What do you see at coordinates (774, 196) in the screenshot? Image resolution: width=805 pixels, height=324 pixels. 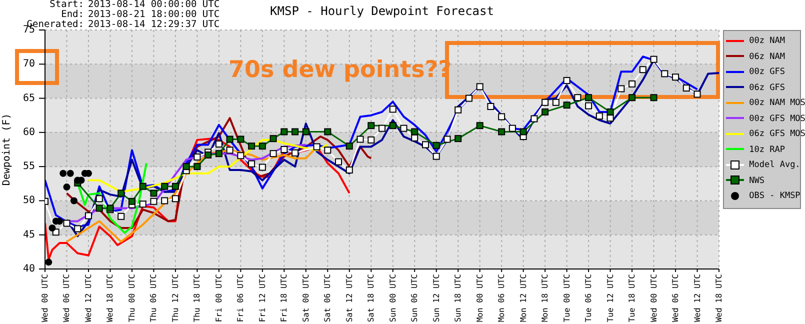 I see `legend-label: OBS - KMSP` at bounding box center [774, 196].